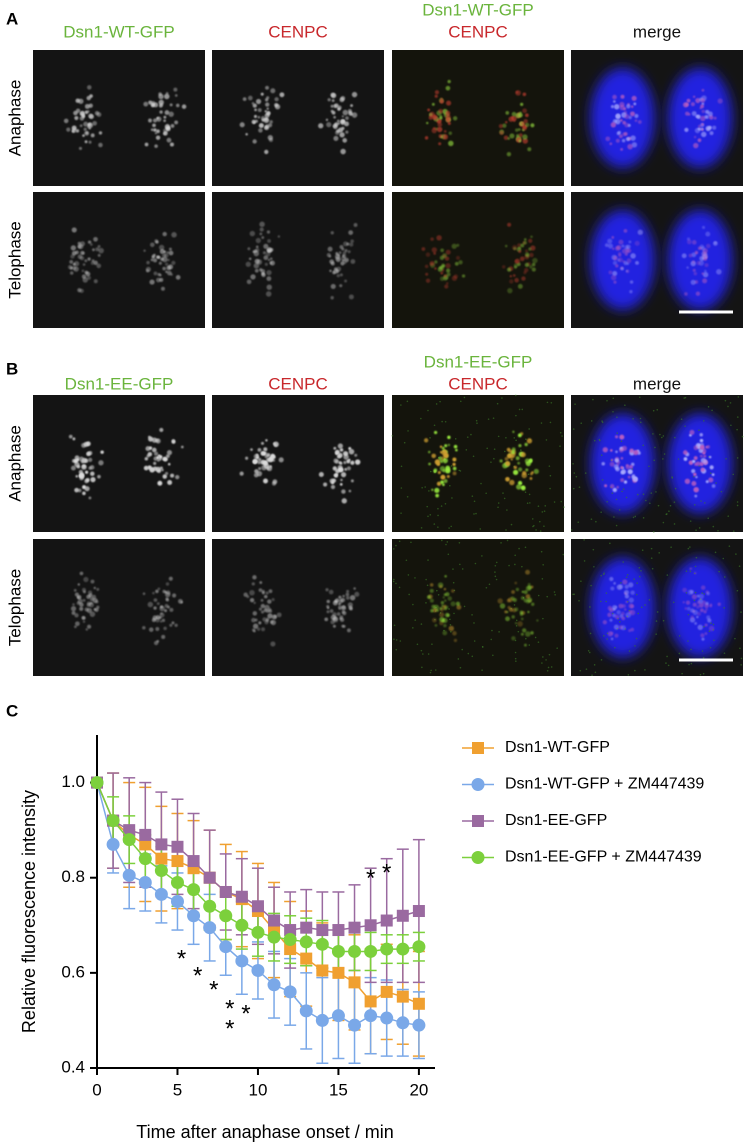 The height and width of the screenshot is (1146, 744). I want to click on dna-stain, so click(700, 607).